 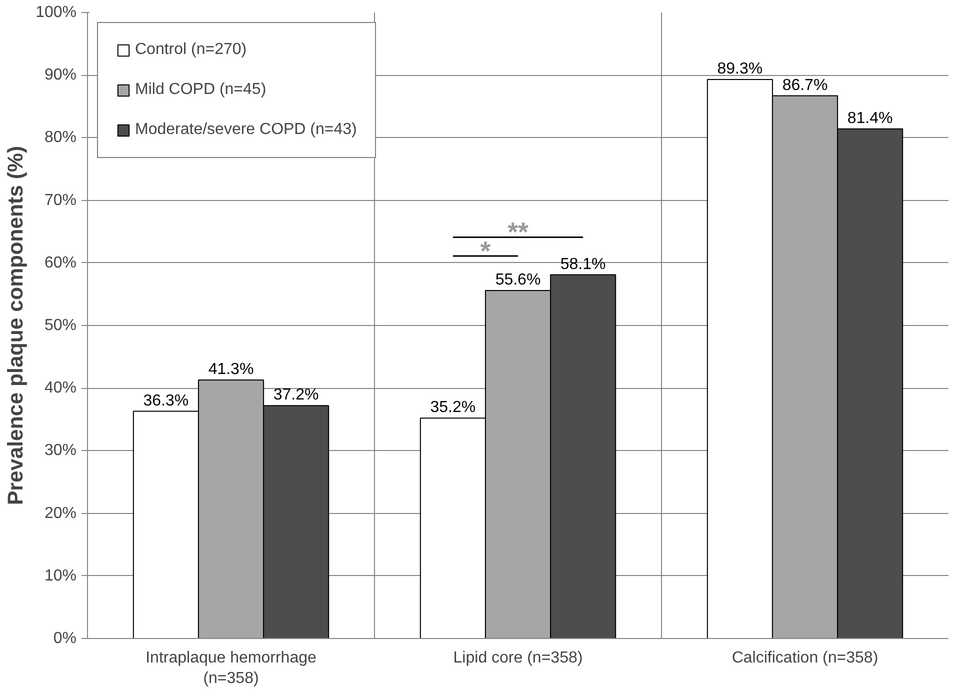 I want to click on y-tick-label: 10%, so click(x=60, y=575).